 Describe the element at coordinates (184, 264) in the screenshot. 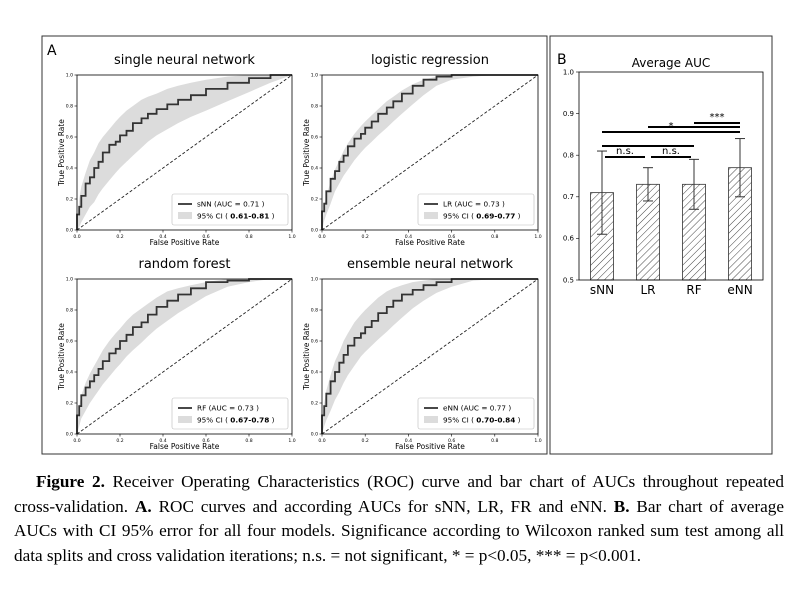

I see `roc-title: random forest` at that location.